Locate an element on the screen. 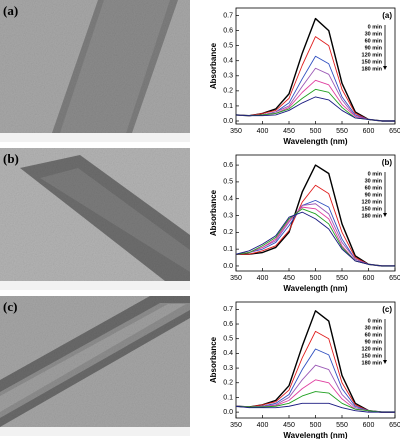  panel-label: (a) is located at coordinates (387, 15).